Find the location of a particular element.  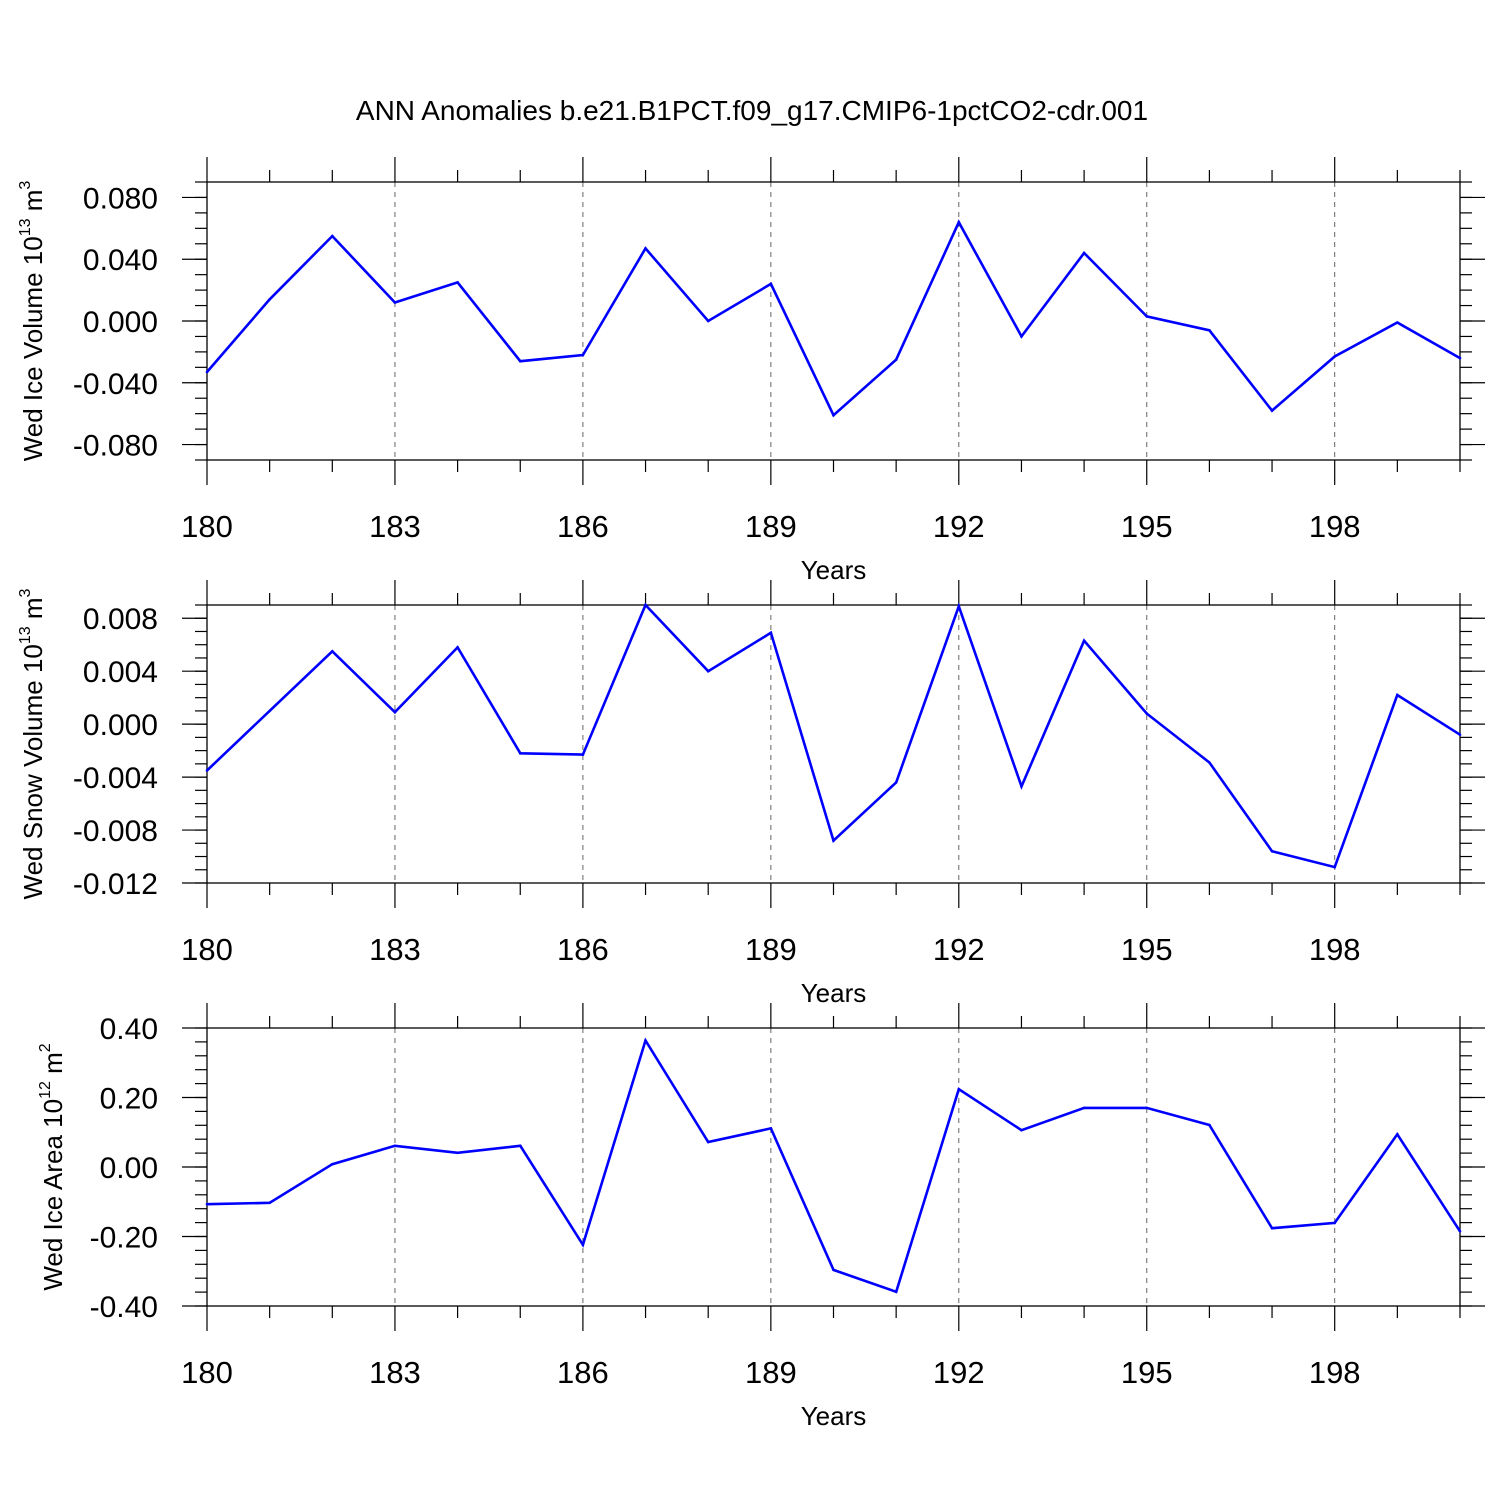

y-tick-label: -0.20 is located at coordinates (124, 1238).